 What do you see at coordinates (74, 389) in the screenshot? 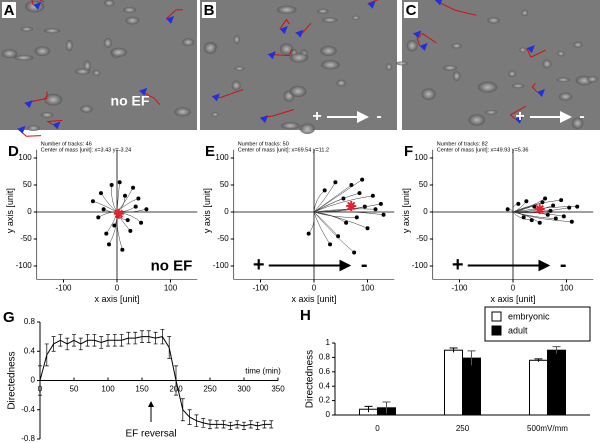
I see `x-tick-label: 50` at bounding box center [74, 389].